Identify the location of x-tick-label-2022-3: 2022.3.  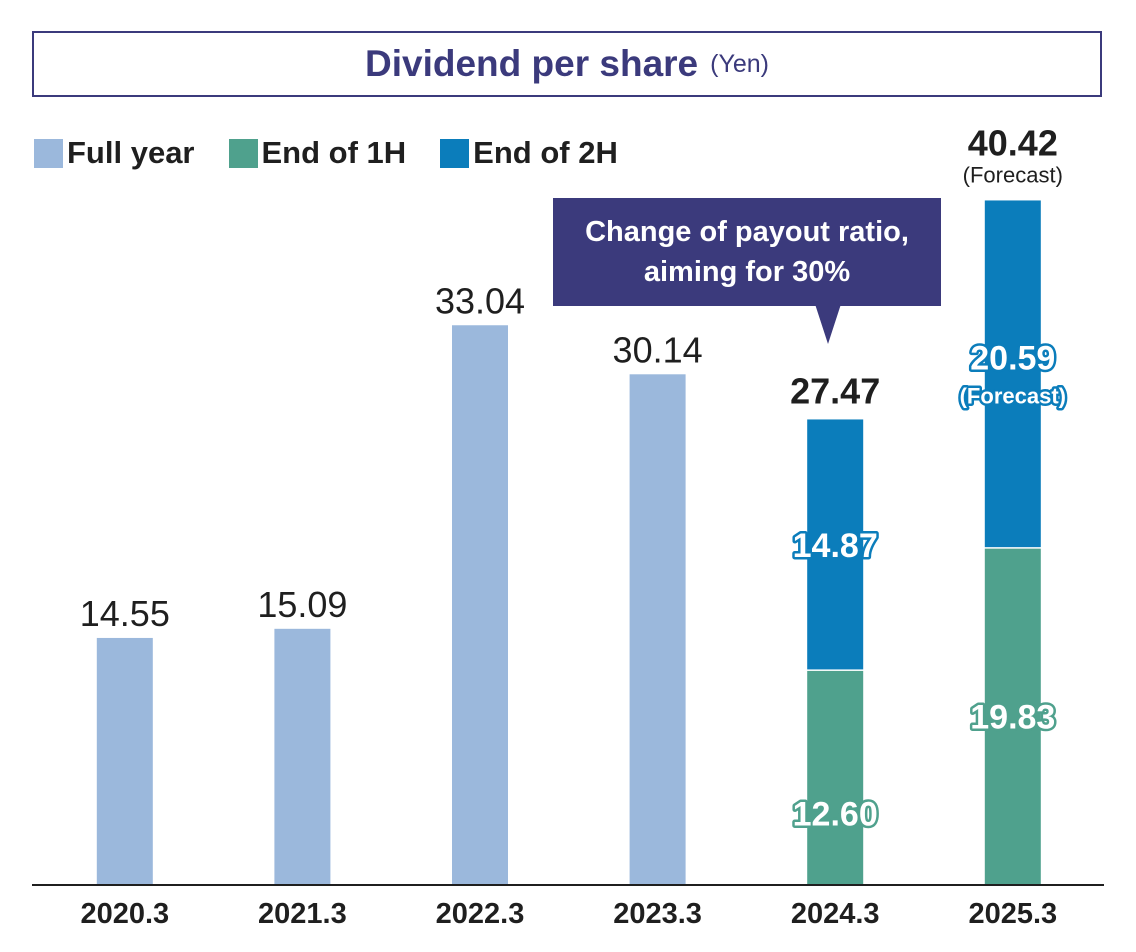
(480, 914).